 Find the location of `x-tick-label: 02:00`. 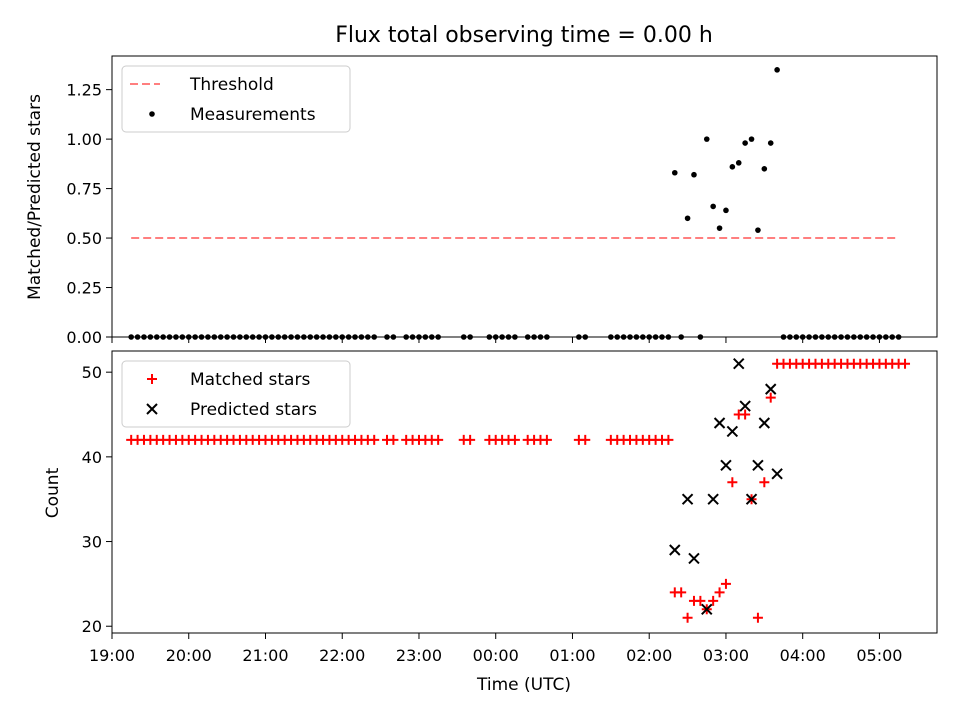

x-tick-label: 02:00 is located at coordinates (649, 655).